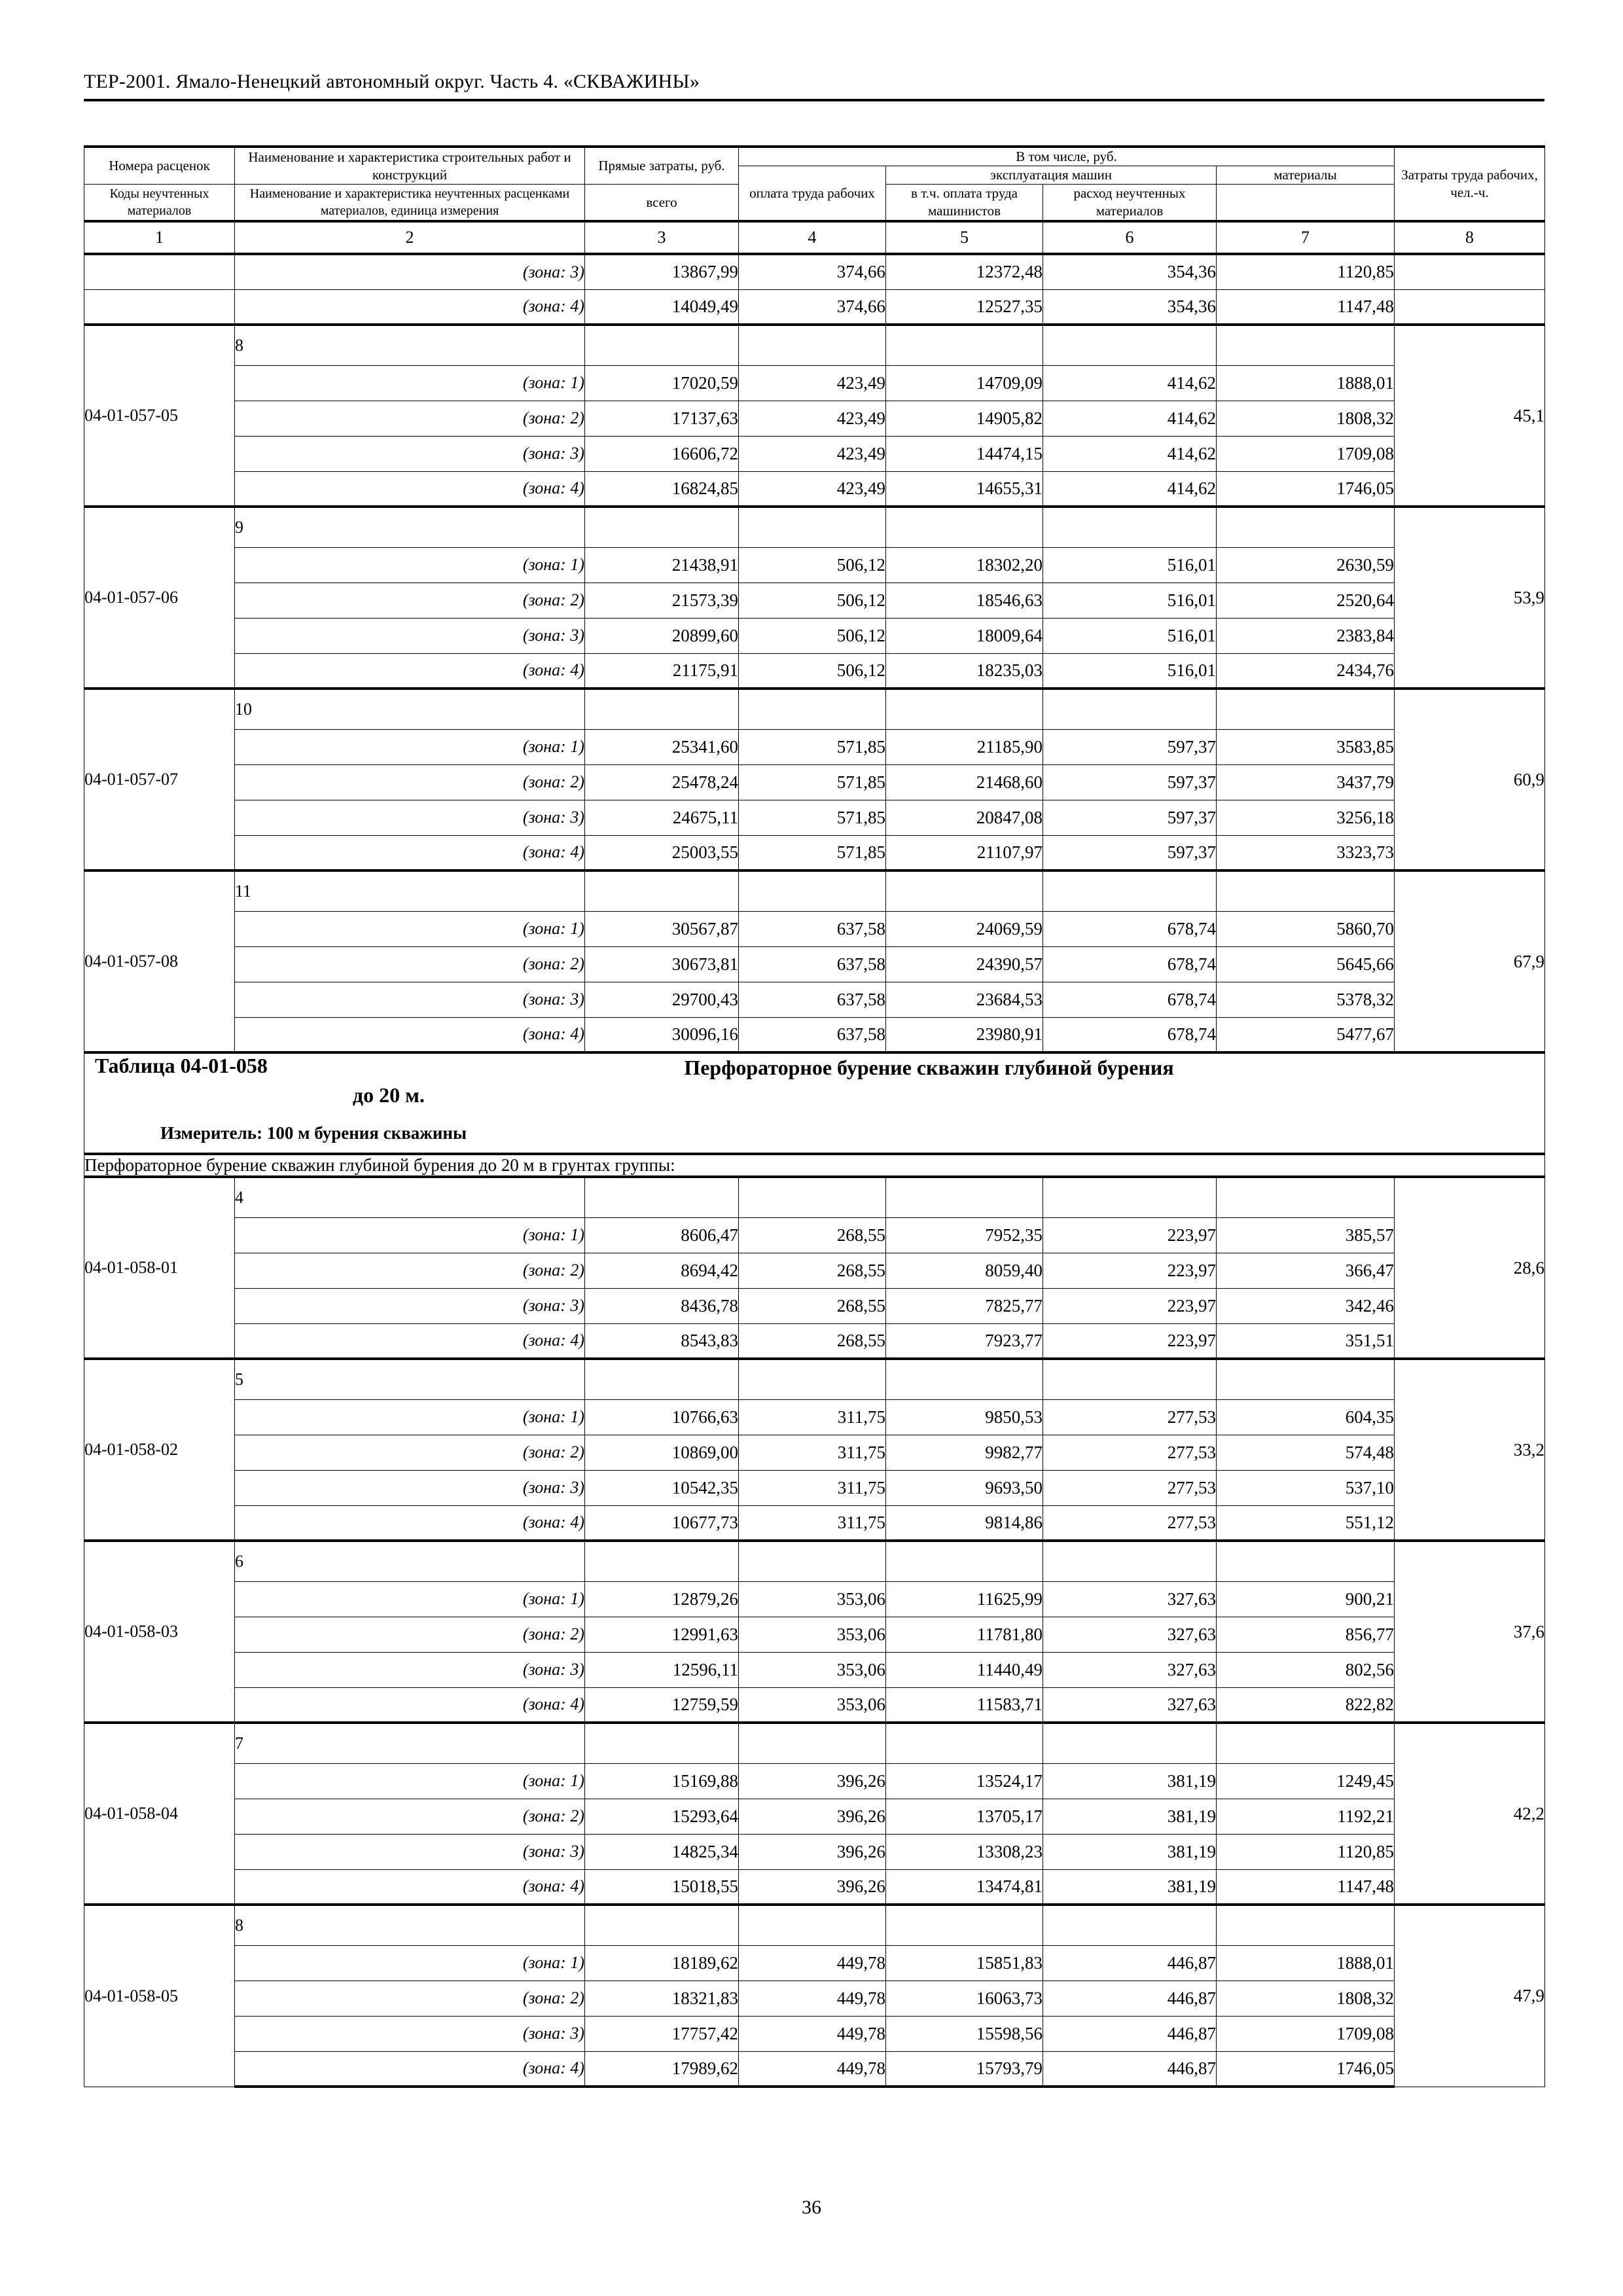 The height and width of the screenshot is (2296, 1623). Describe the element at coordinates (661, 671) in the screenshot. I see `row-direct-costs: 21175,91` at that location.